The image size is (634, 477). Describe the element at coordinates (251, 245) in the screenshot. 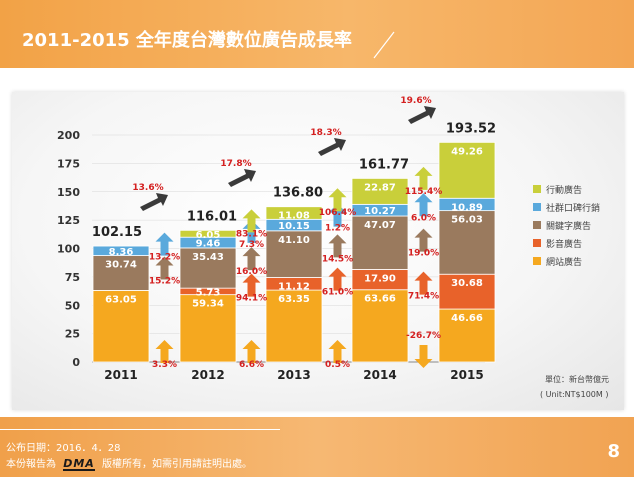

I see `segment-growth-label: 7.3%` at that location.